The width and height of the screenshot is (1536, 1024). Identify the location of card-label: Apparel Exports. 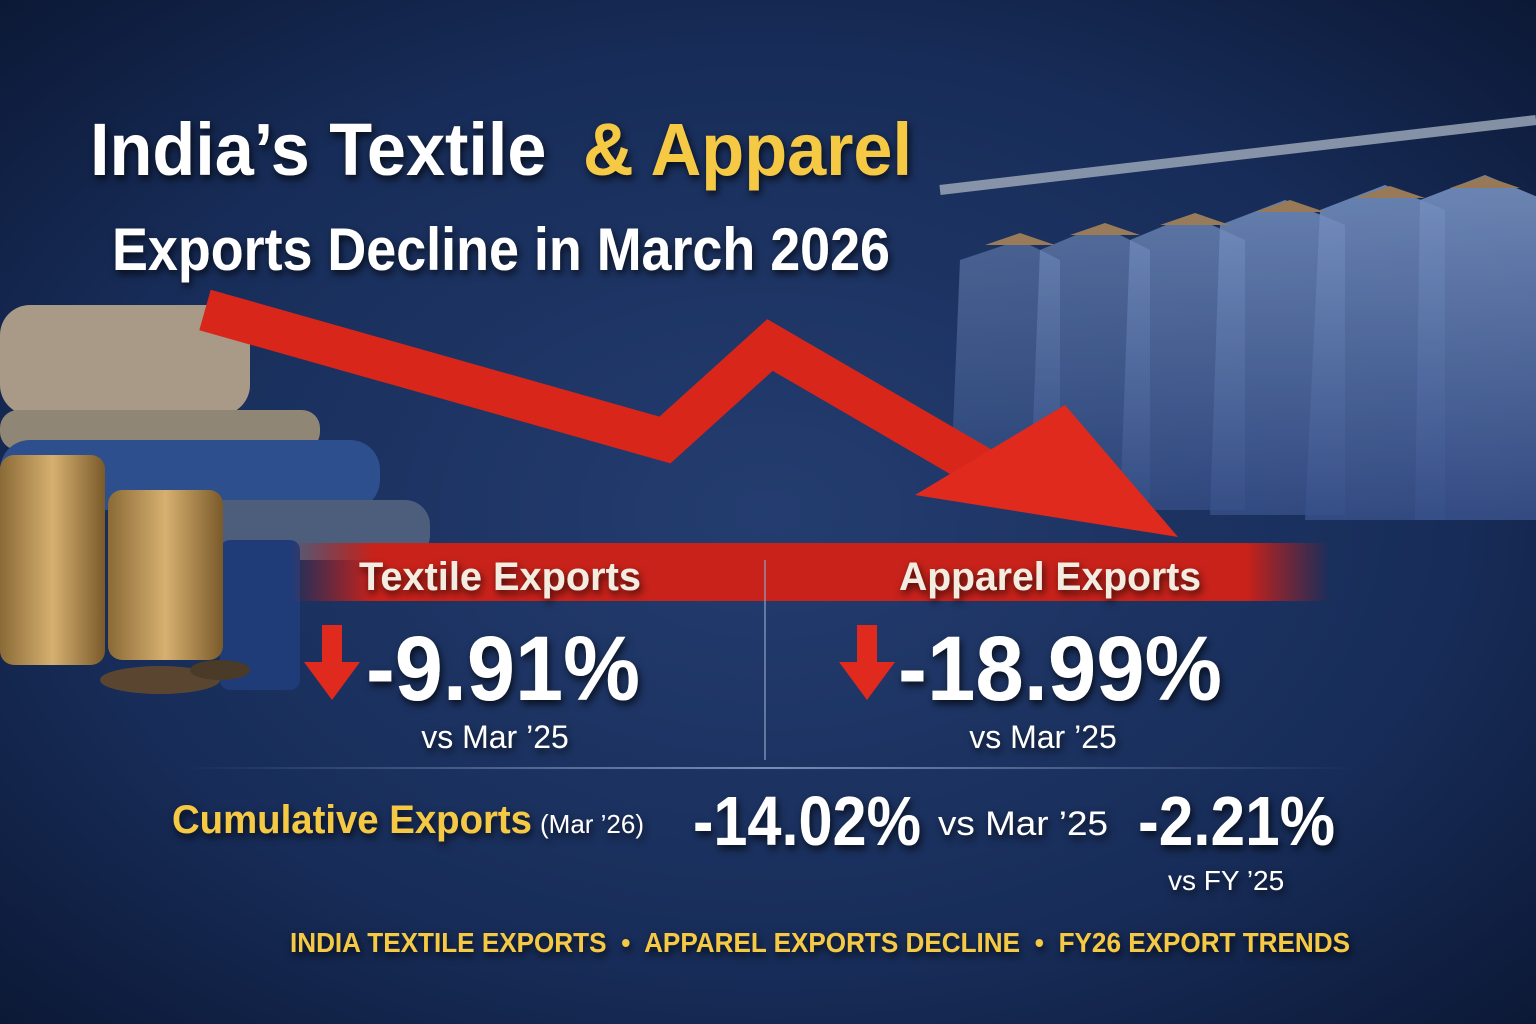
(1050, 577).